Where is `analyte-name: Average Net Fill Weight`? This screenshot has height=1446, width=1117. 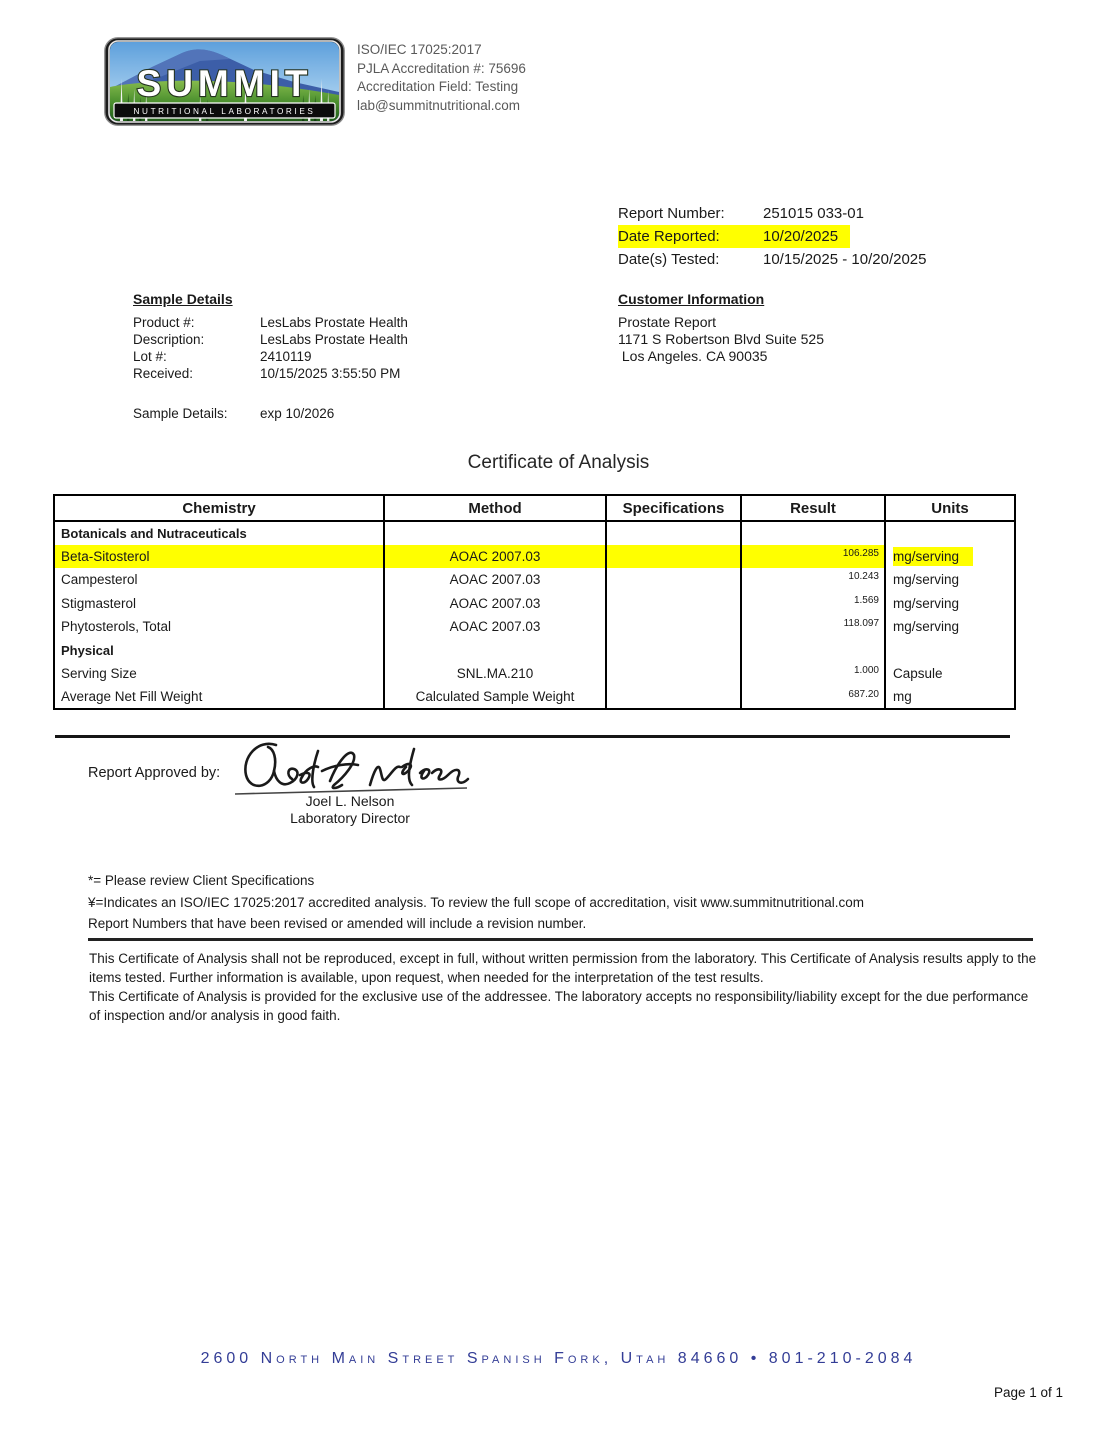
analyte-name: Average Net Fill Weight is located at coordinates (219, 697).